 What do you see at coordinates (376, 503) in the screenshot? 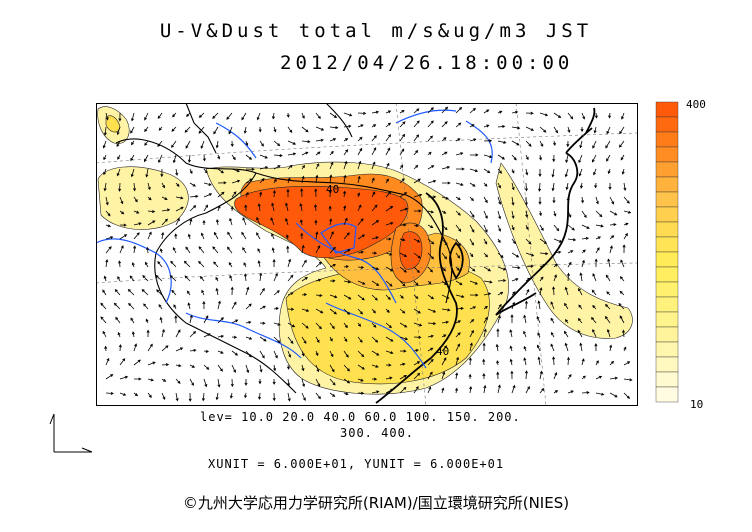
I see `copyright-notice: ©九州大学応用力学研究所(RIAM)/国立環境研究所(NIES)` at bounding box center [376, 503].